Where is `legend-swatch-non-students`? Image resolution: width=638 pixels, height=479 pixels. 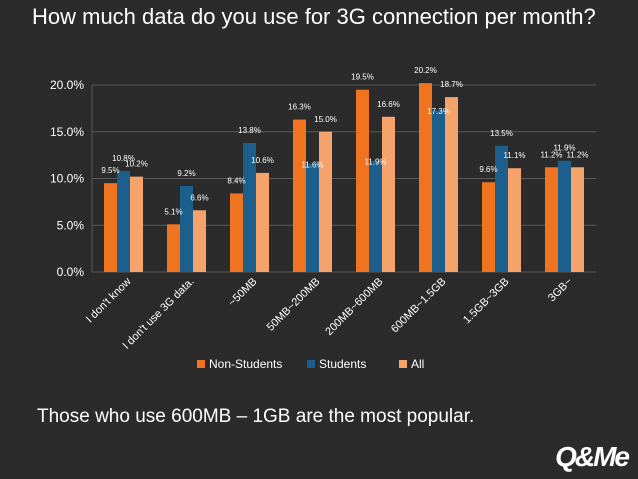
legend-swatch-non-students is located at coordinates (201, 364).